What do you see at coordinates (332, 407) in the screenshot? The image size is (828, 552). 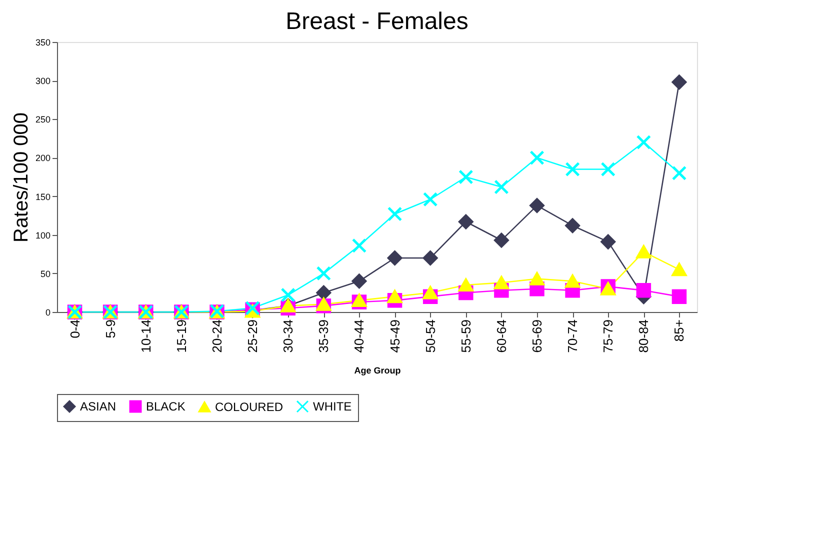 I see `legend-label: WHITE` at bounding box center [332, 407].